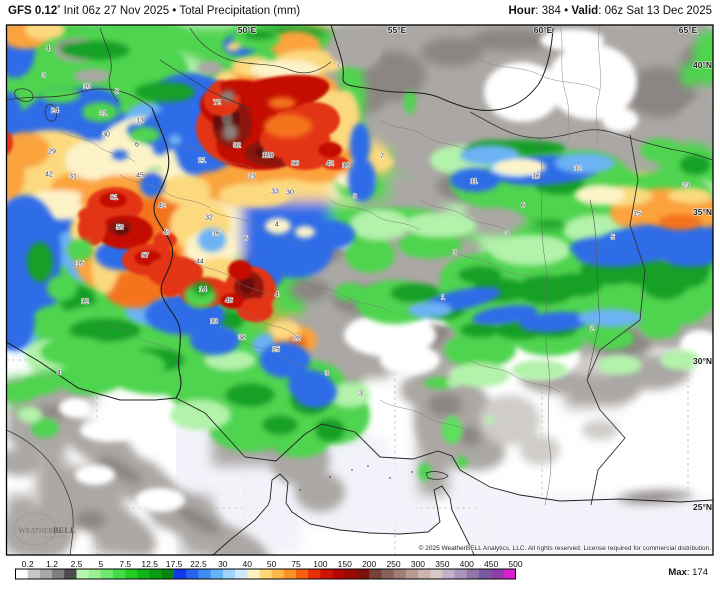 Image resolution: width=720 pixels, height=591 pixels. Describe the element at coordinates (515, 564) in the screenshot. I see `svg-text: 500` at that location.